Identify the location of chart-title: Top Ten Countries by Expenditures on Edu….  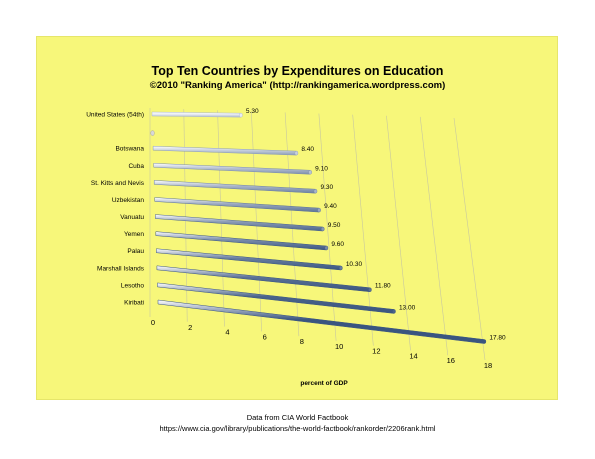
(297, 71).